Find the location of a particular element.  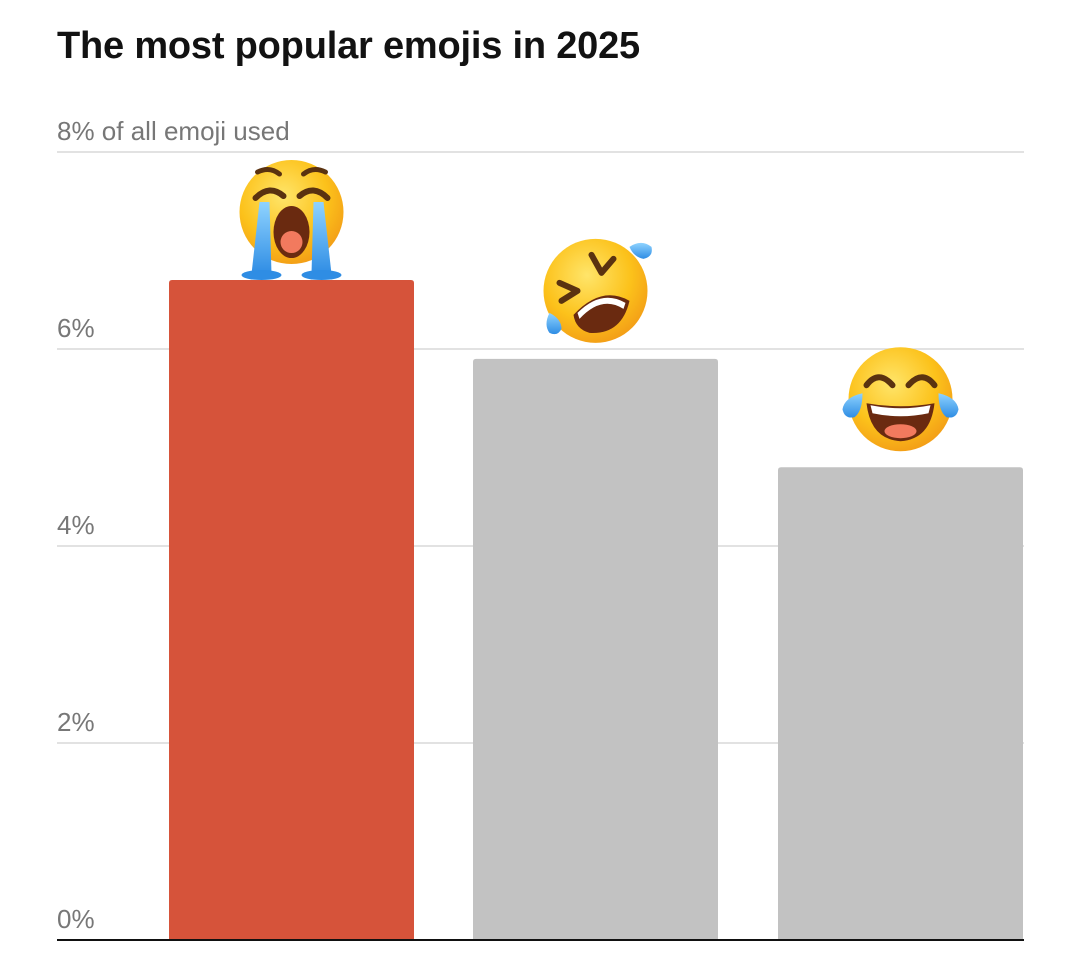

rolling-on-the-floor-laughing-icon is located at coordinates (598, 291).